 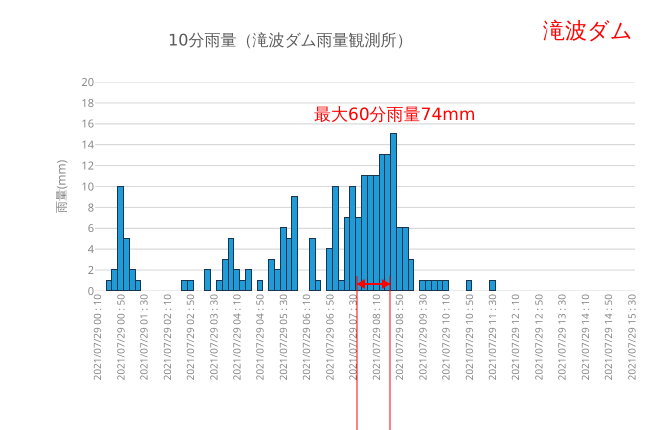 I want to click on x-tick-label: 2021/07/29 04 : 10, so click(x=237, y=337).